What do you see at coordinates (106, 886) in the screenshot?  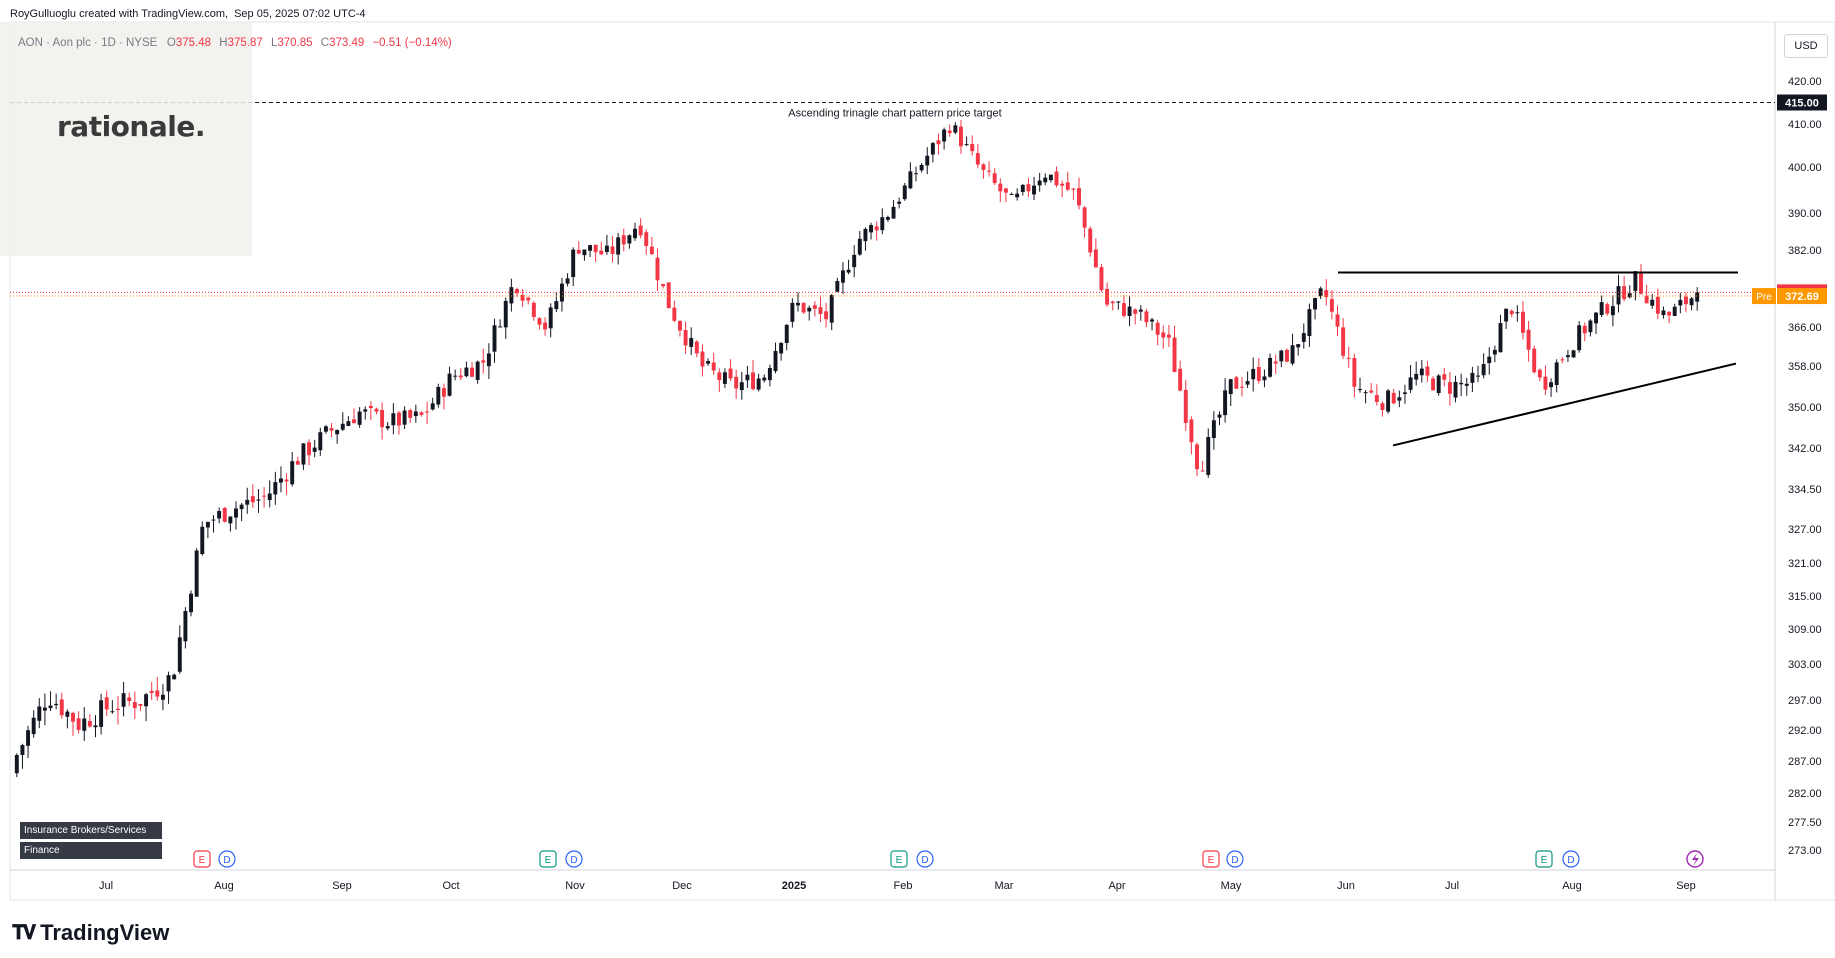 I see `time-tick-label: Jul` at bounding box center [106, 886].